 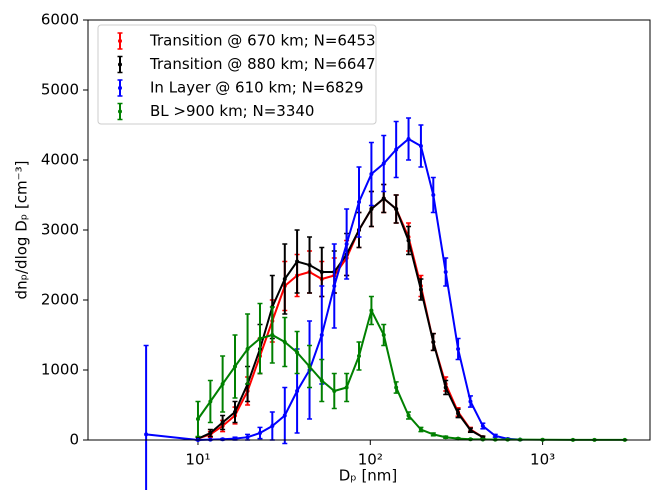 I want to click on legend-label: In Layer @ 610 km; N=6829, so click(x=257, y=88).